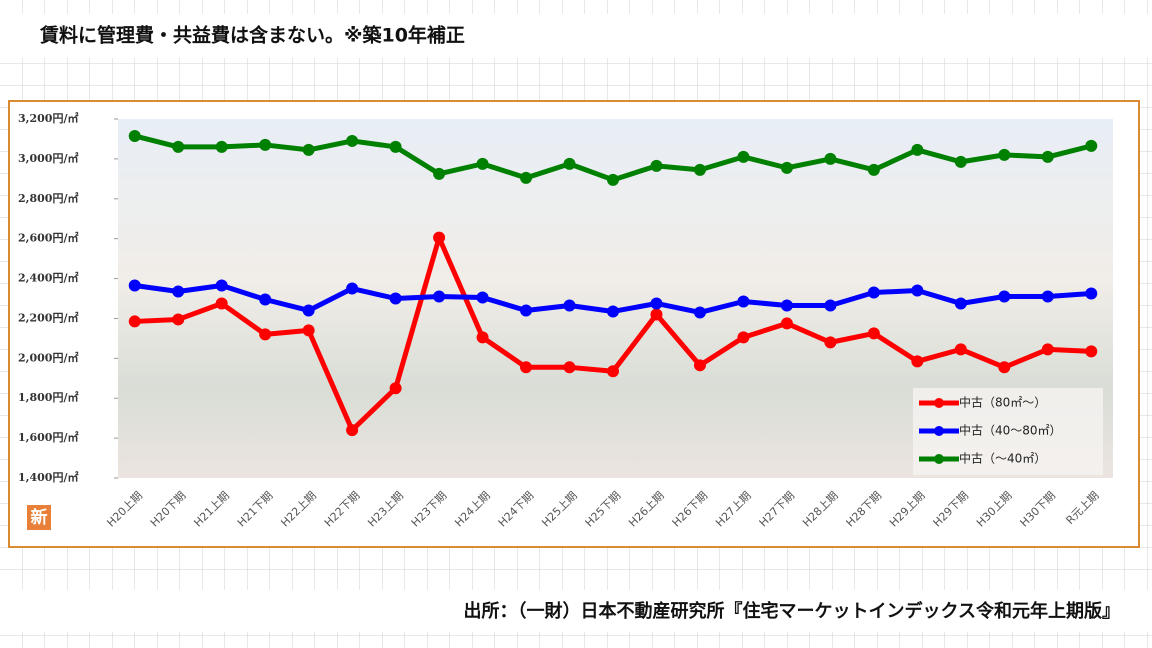 The image size is (1152, 648). I want to click on badge-text: 新, so click(39, 517).